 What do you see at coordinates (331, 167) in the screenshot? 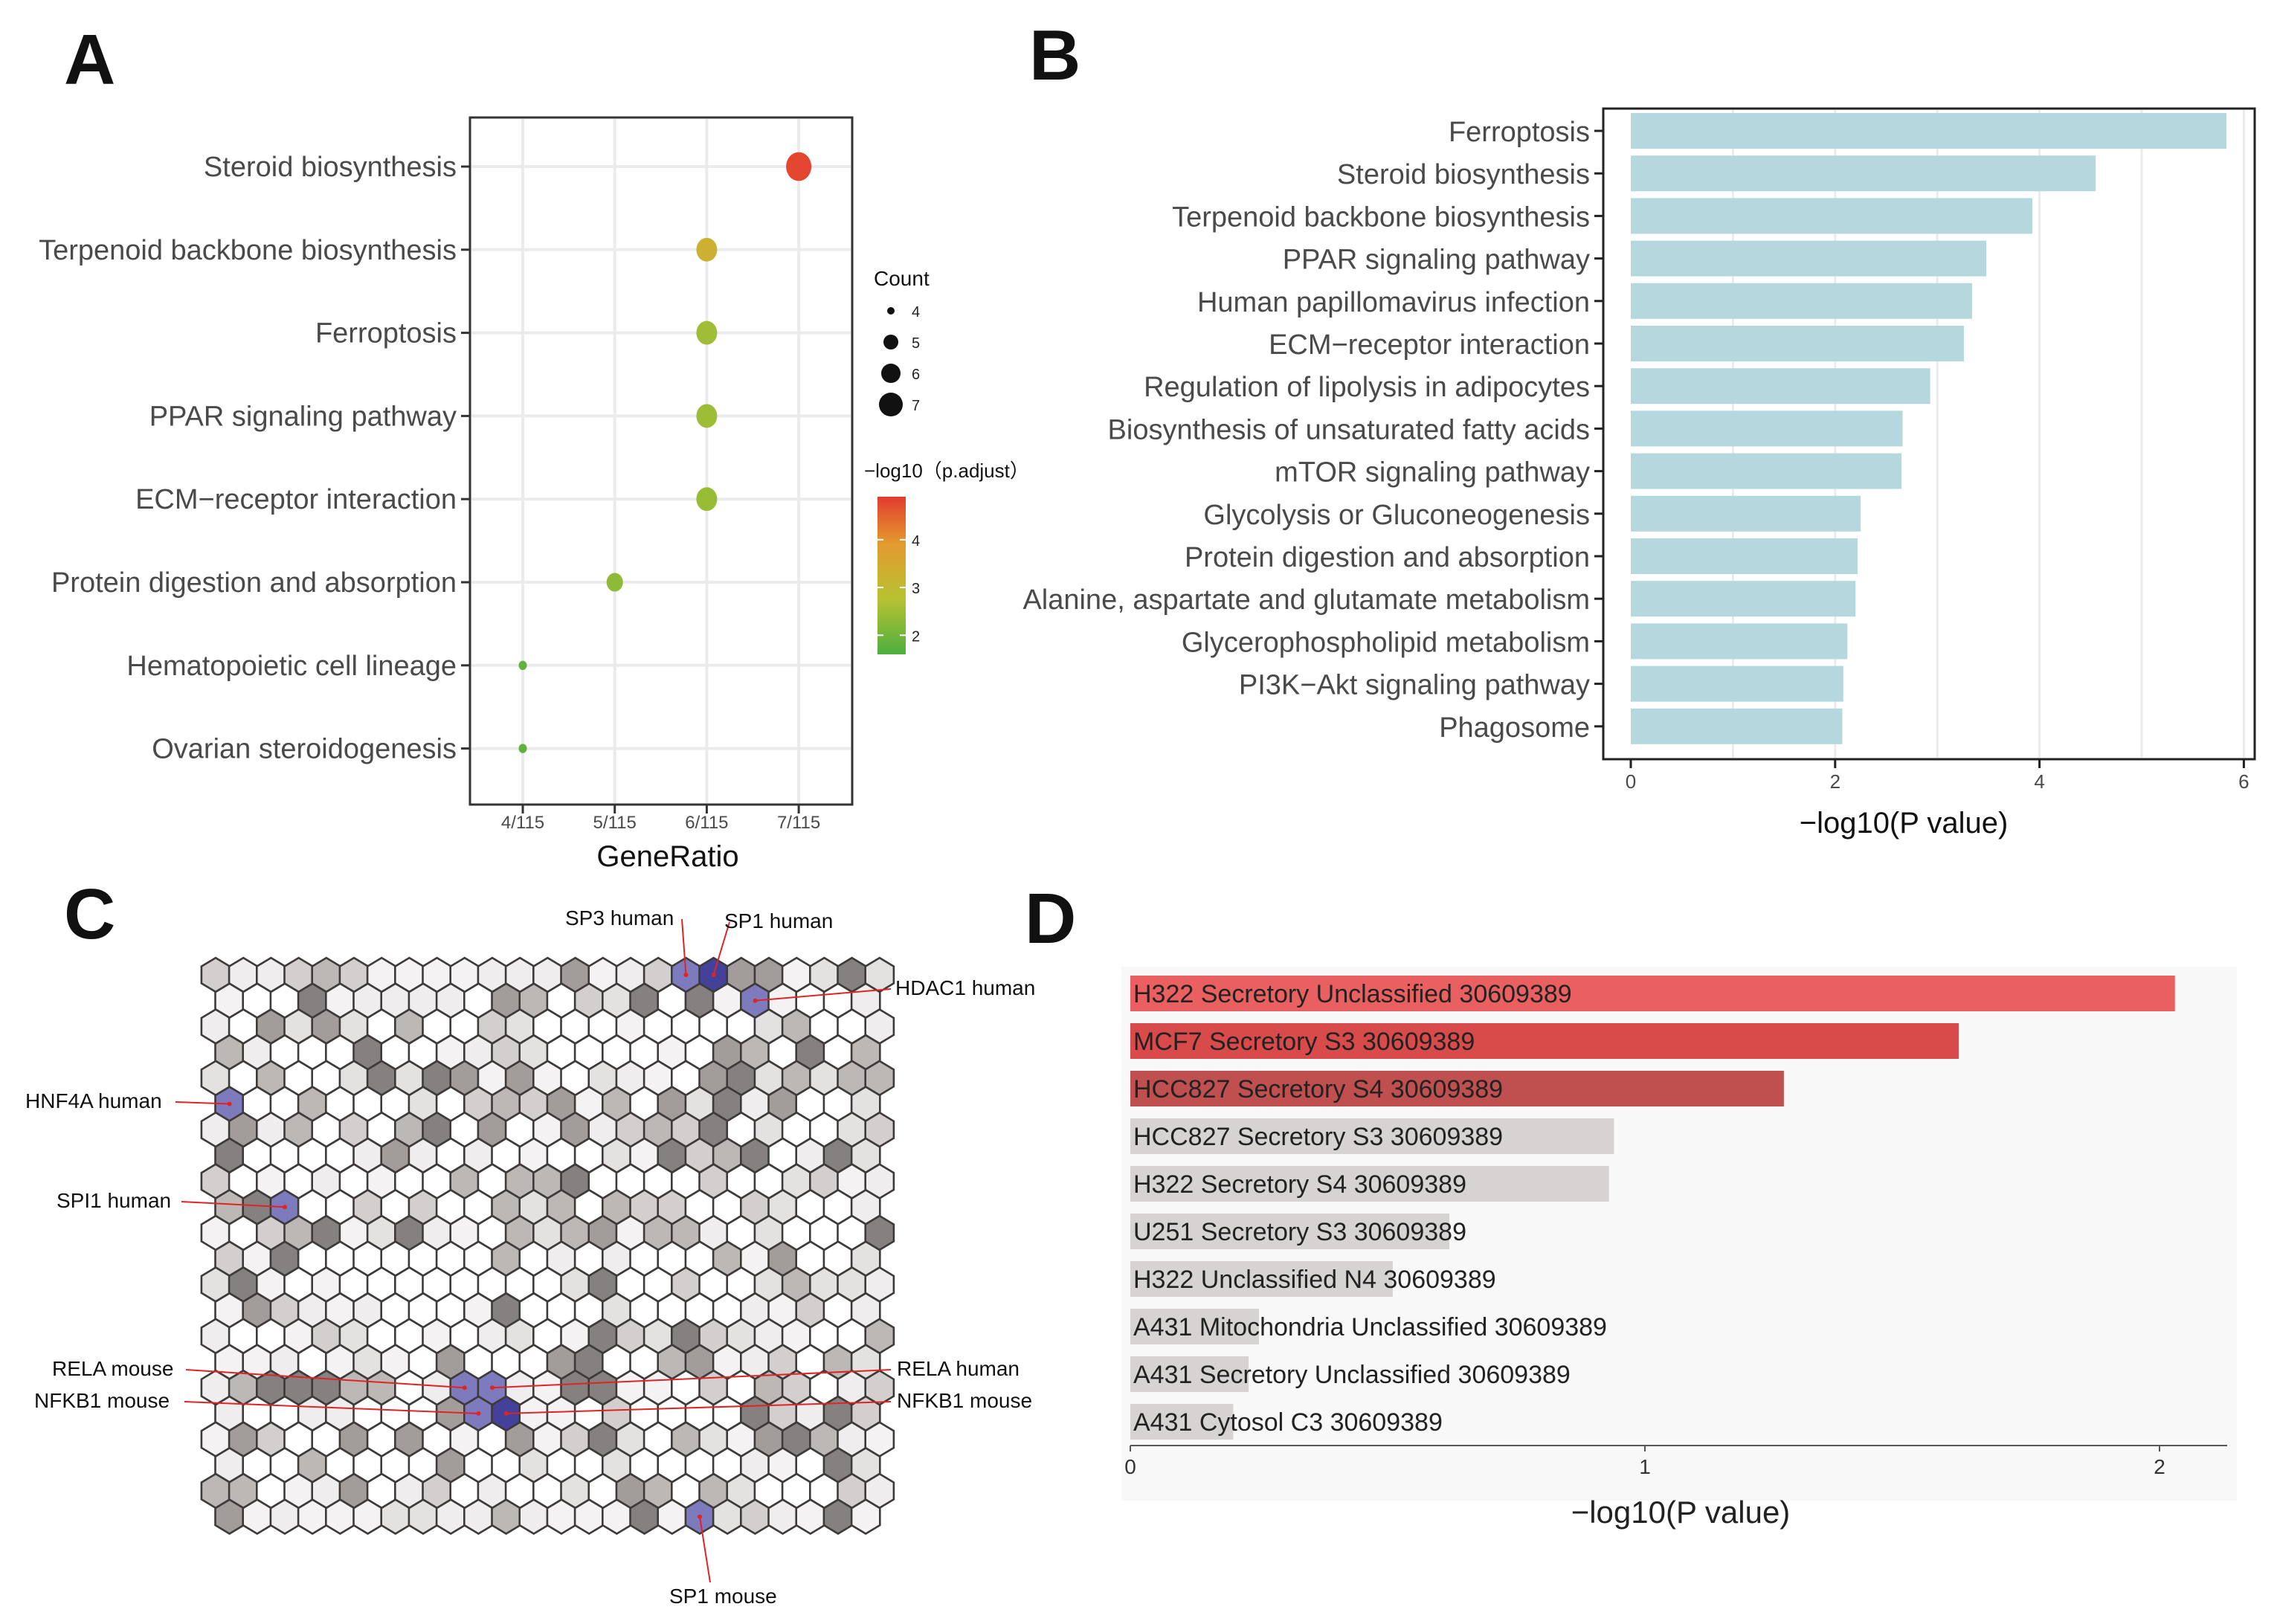
I see `panel-a-category-label: Steroid biosynthesis` at bounding box center [331, 167].